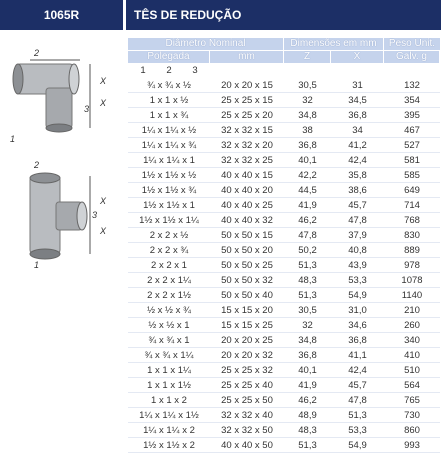 Image resolution: width=441 pixels, height=459 pixels. I want to click on group-header: Dimensões em mm, so click(333, 44).